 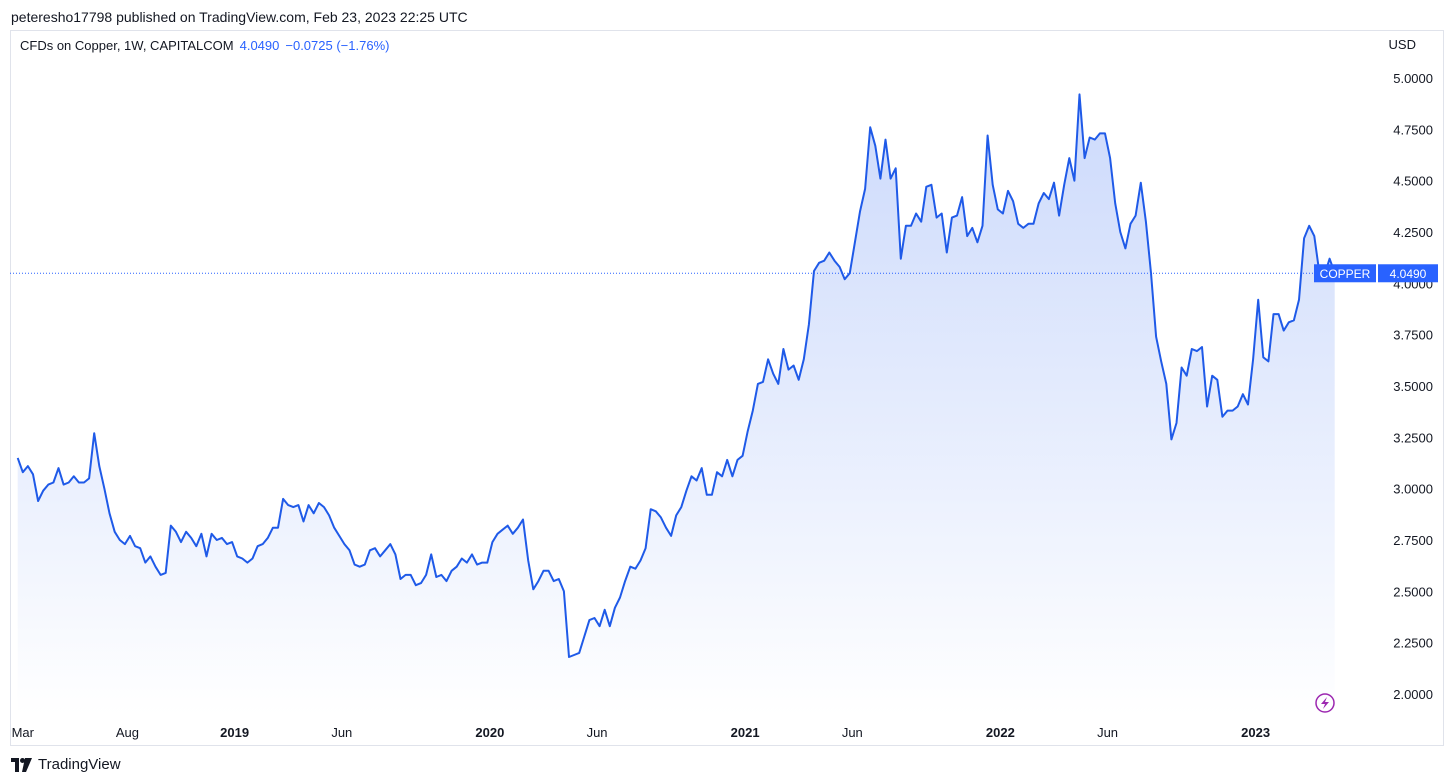 I want to click on y-tick-label: 4.7500, so click(x=1413, y=129).